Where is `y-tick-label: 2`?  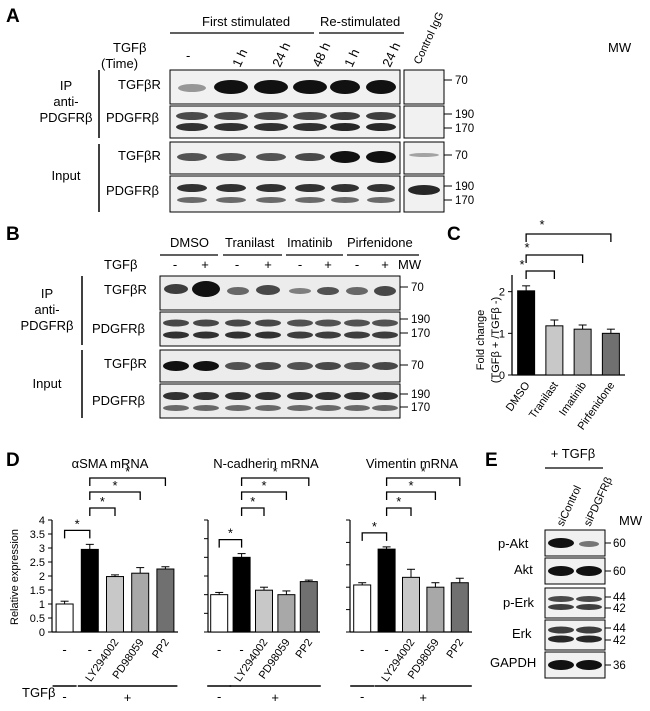 y-tick-label: 2 is located at coordinates (42, 577).